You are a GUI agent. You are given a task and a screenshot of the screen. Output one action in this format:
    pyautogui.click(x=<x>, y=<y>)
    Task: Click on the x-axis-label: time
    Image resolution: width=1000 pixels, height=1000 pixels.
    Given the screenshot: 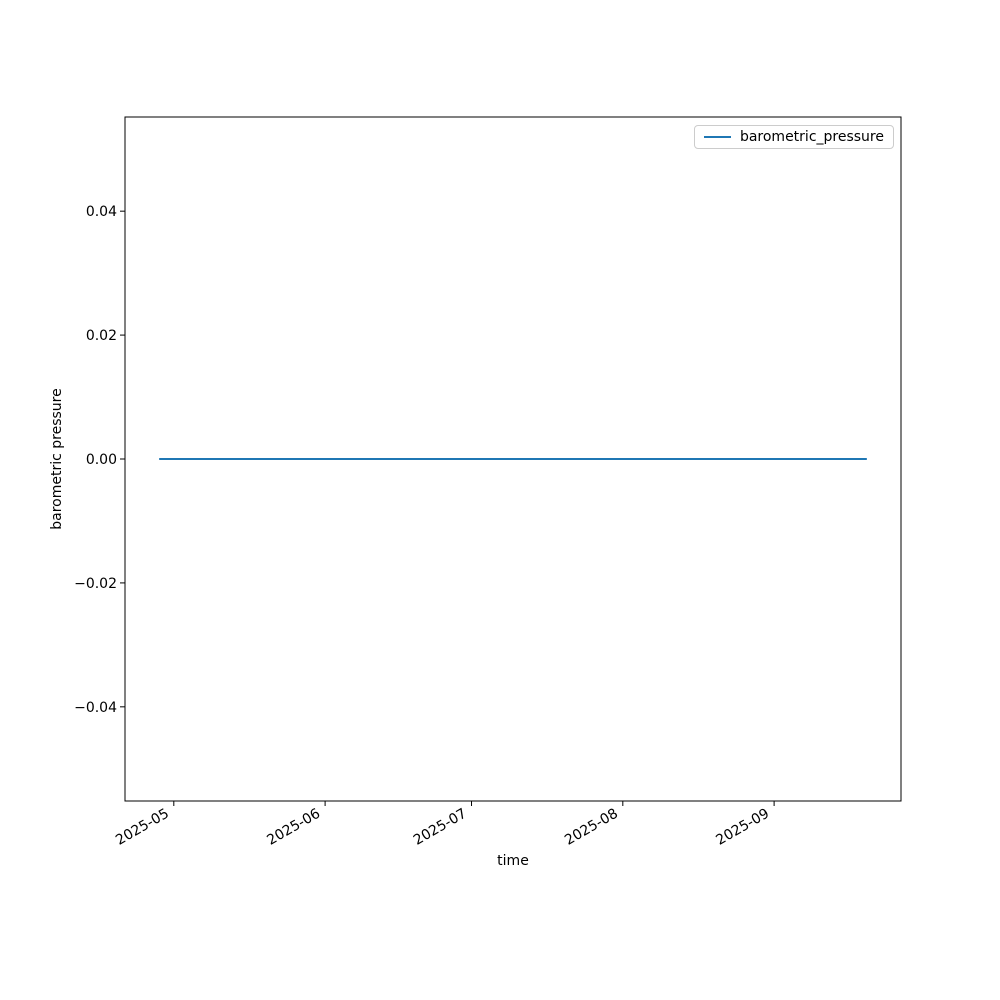 What is the action you would take?
    pyautogui.click(x=513, y=861)
    